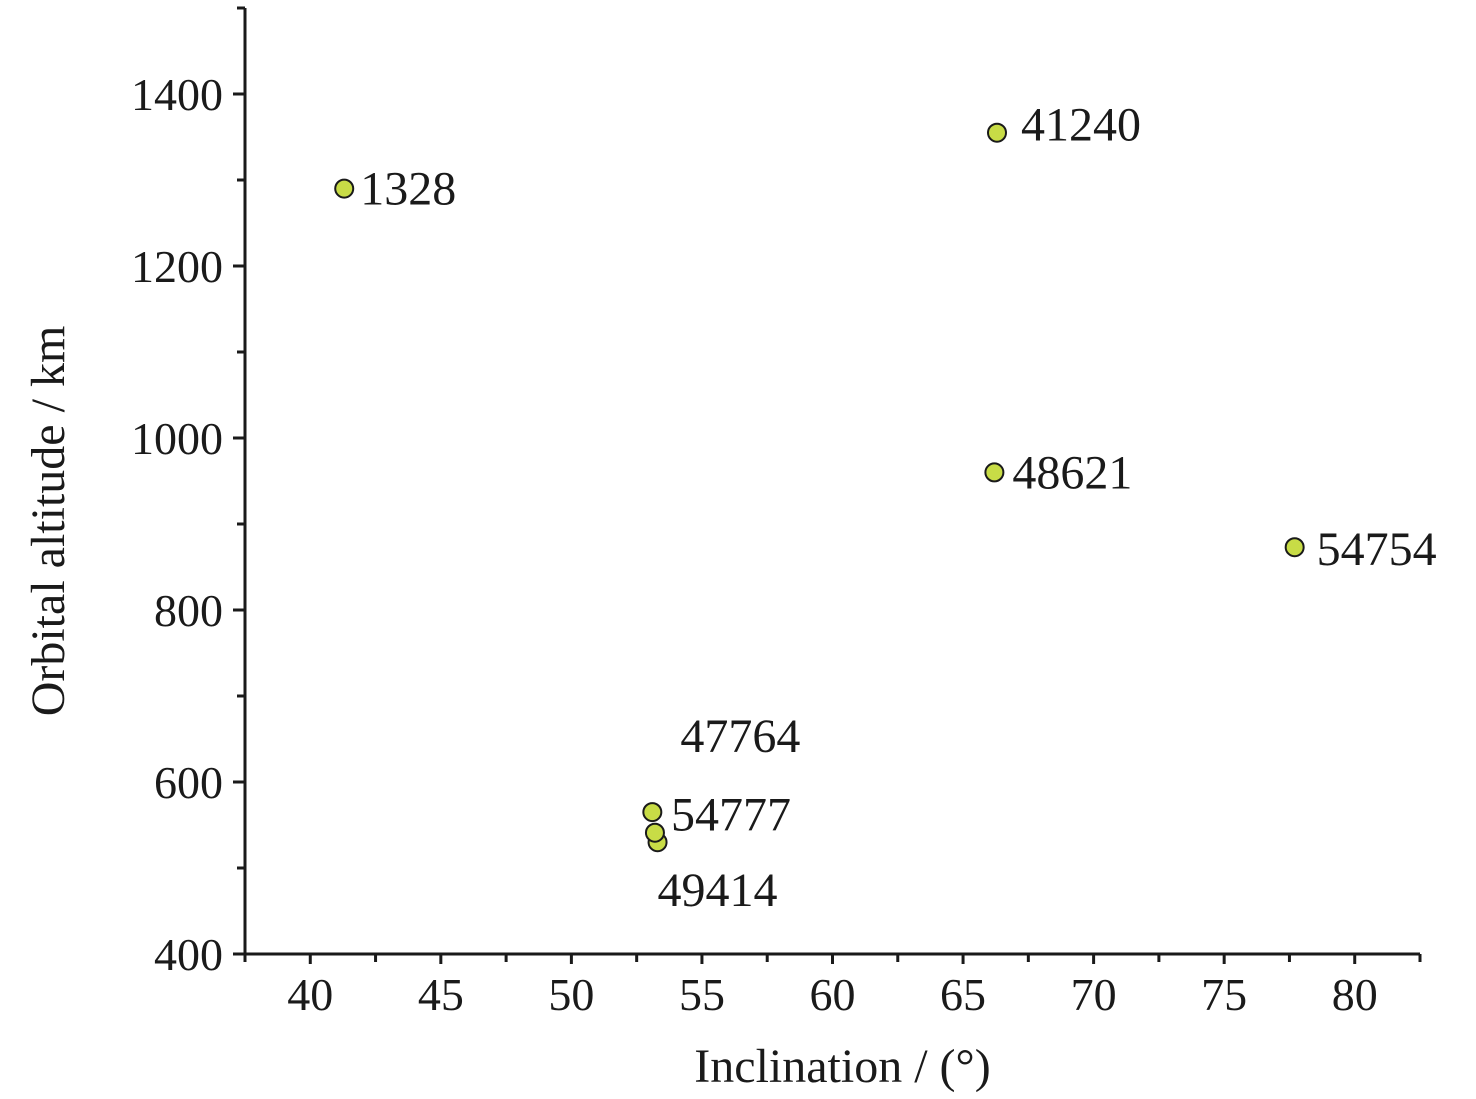 The height and width of the screenshot is (1099, 1476). I want to click on x-tick-label: 70, so click(1094, 994).